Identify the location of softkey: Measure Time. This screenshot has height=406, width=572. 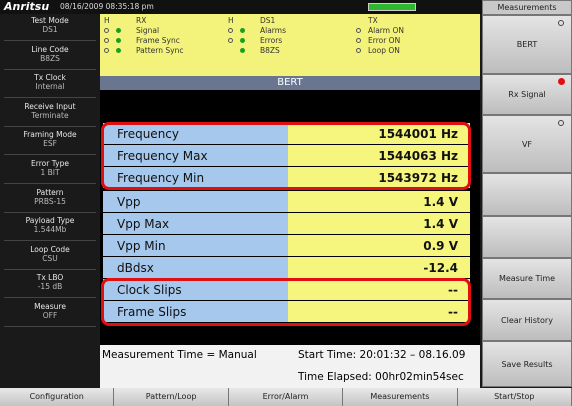
(527, 278).